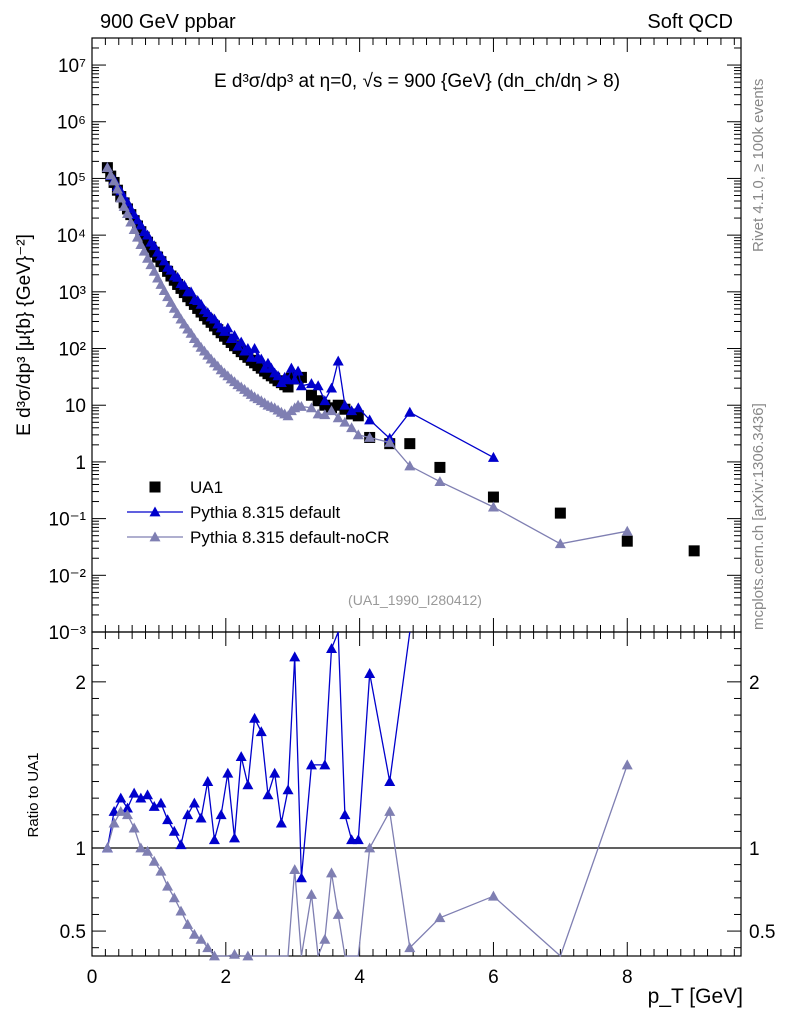  What do you see at coordinates (71, 123) in the screenshot?
I see `main-y-tick-label: 10⁶` at bounding box center [71, 123].